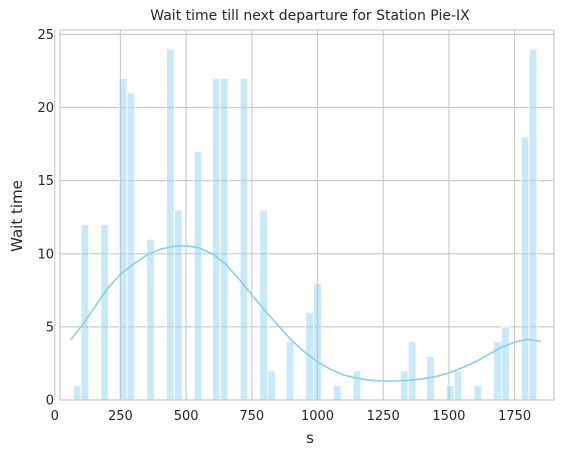 Image resolution: width=566 pixels, height=457 pixels. Describe the element at coordinates (251, 416) in the screenshot. I see `x-tick-label: 750` at that location.